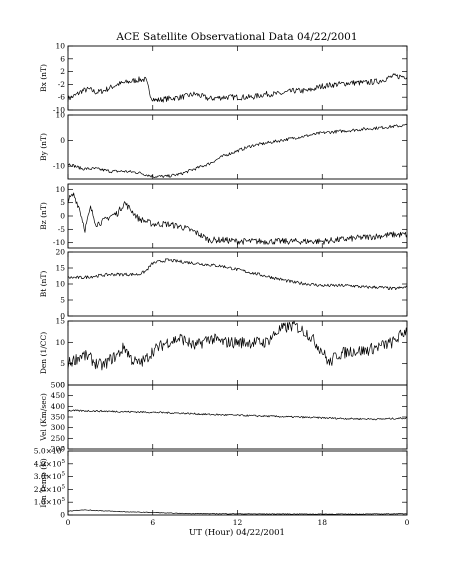  I want to click on y-axis-label: Bz (nT), so click(43, 216).